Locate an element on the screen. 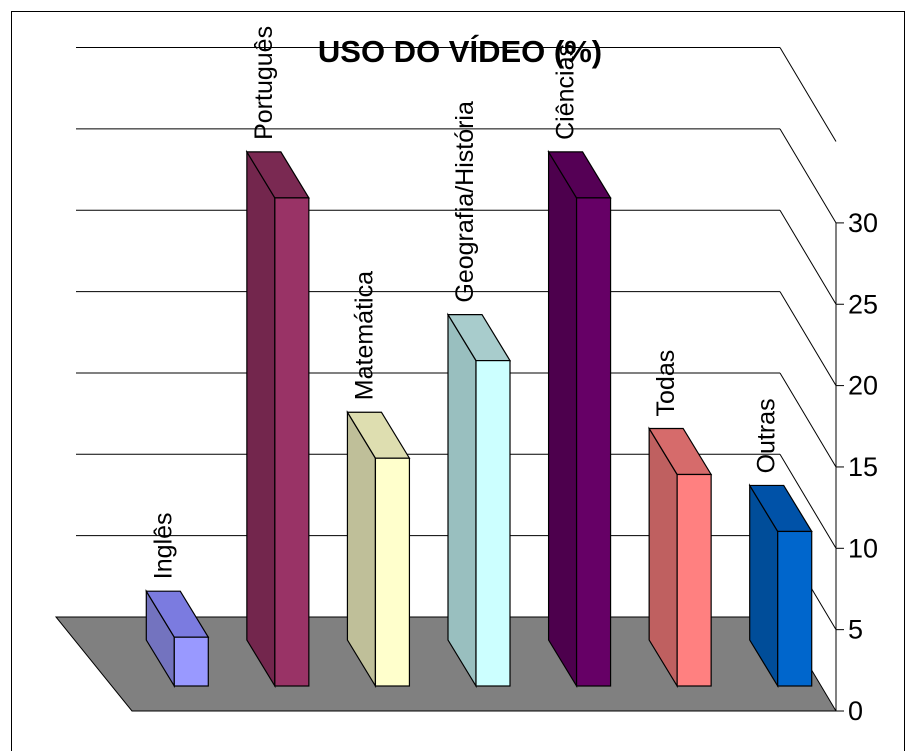  category-label: Inglês is located at coordinates (163, 545).